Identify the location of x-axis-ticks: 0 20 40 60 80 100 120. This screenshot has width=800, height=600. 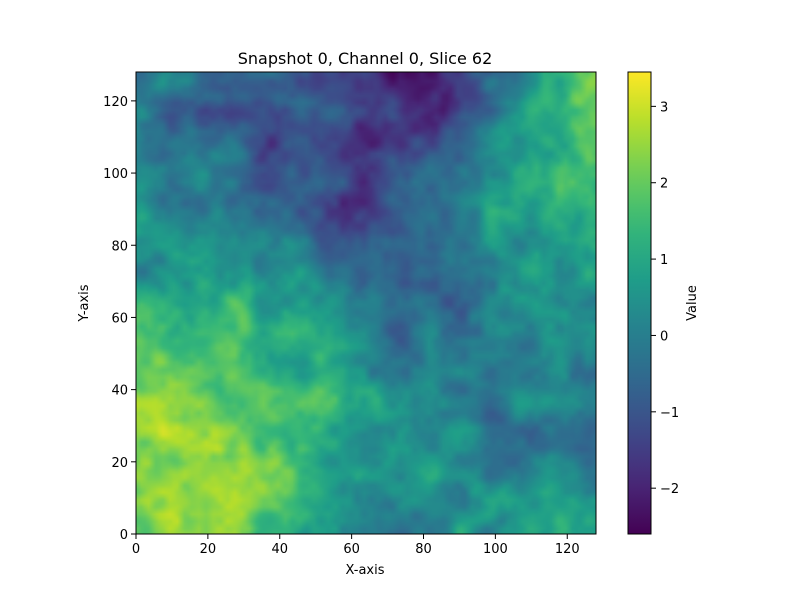
(356, 545).